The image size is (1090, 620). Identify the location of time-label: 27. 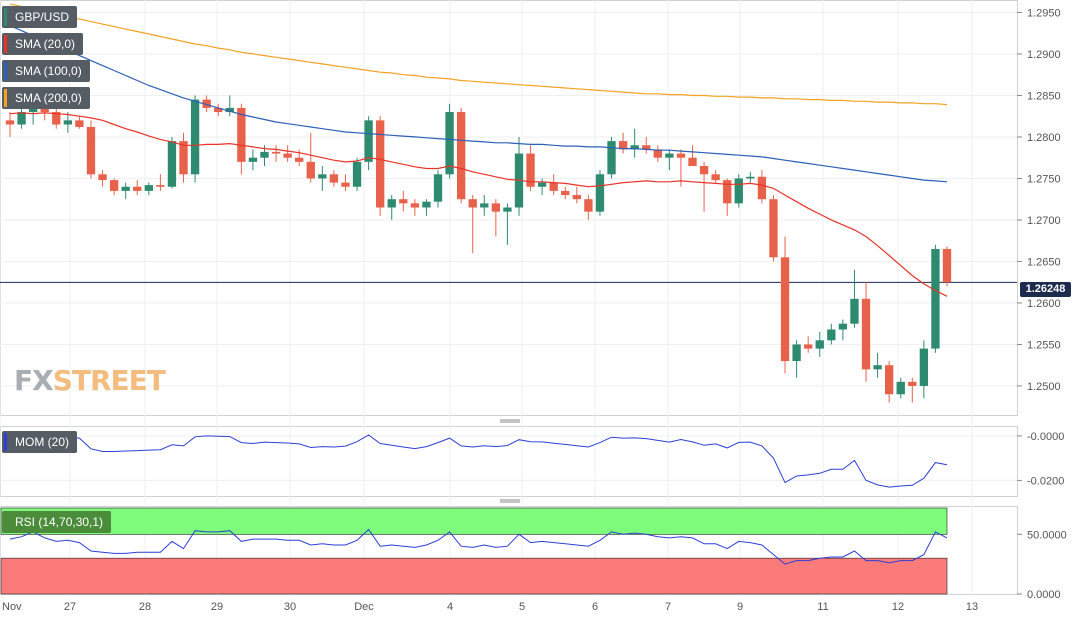
(70, 607).